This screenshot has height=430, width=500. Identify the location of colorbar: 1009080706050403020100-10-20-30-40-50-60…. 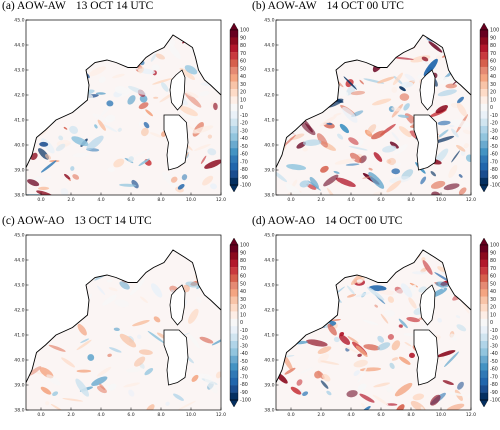
(489, 107).